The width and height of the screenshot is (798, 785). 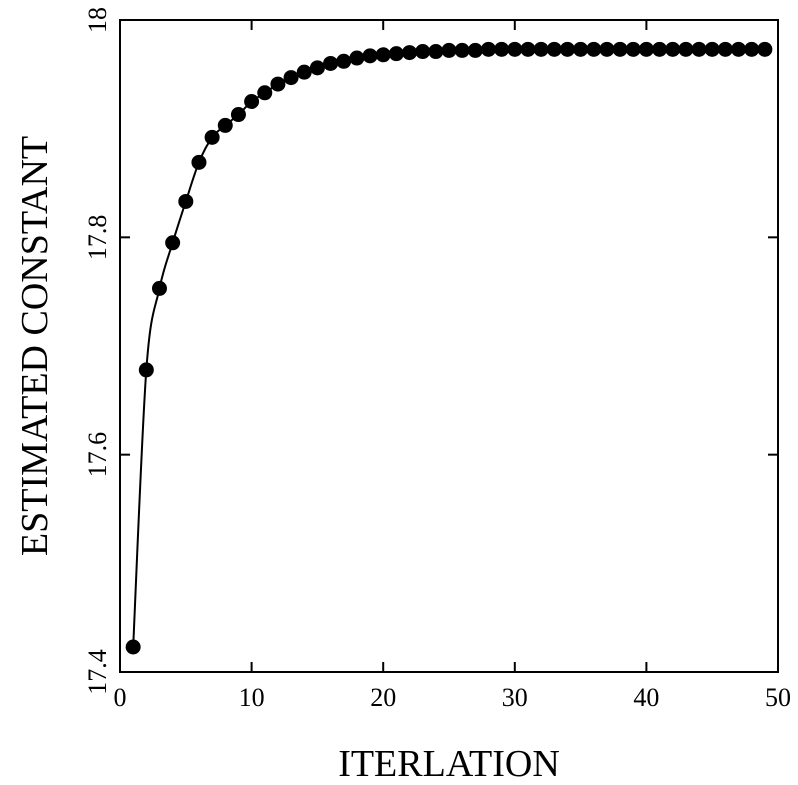 I want to click on x-tick-label: 10, so click(x=252, y=697).